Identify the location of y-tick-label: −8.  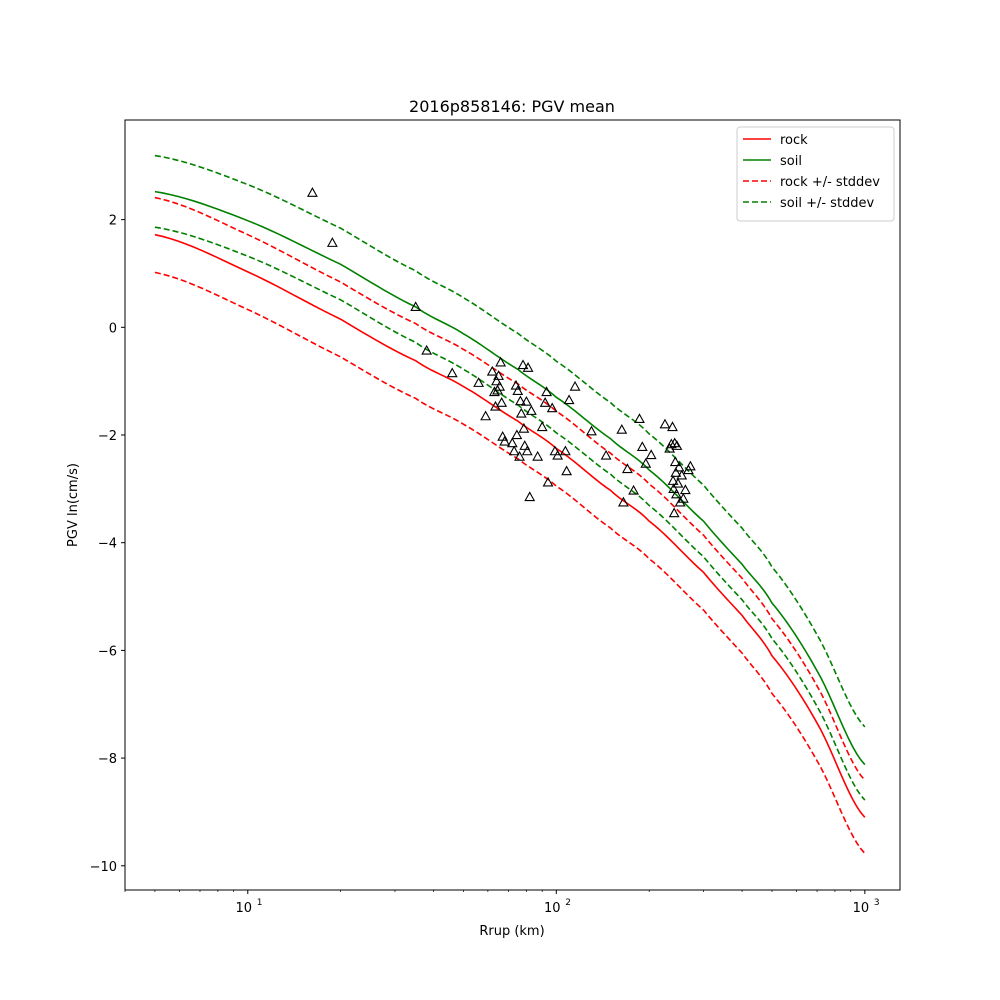
(107, 759).